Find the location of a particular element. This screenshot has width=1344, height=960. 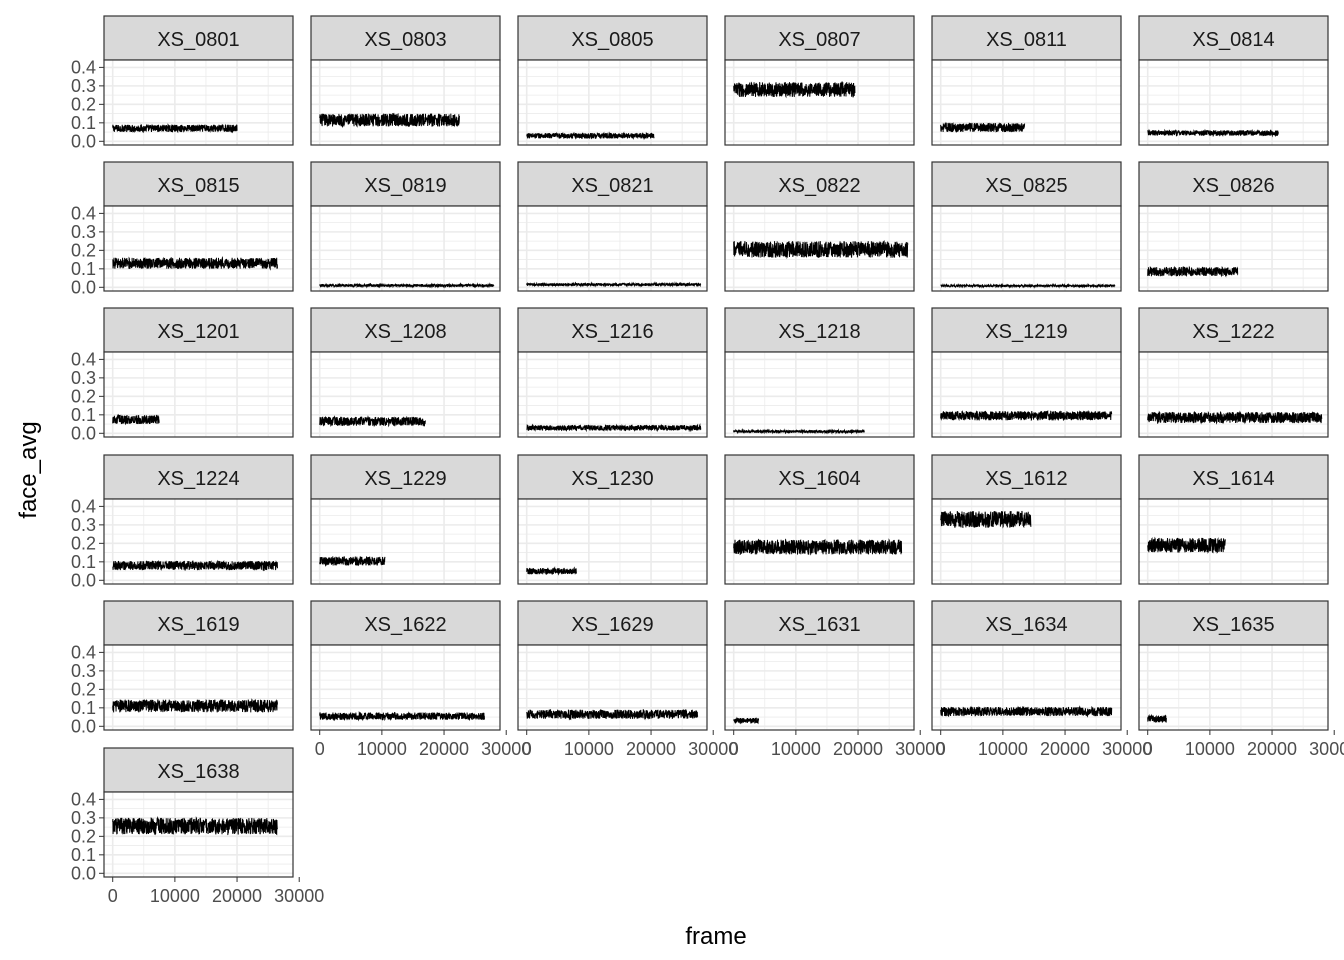

facet-strip-label: XS_1604 is located at coordinates (819, 479).